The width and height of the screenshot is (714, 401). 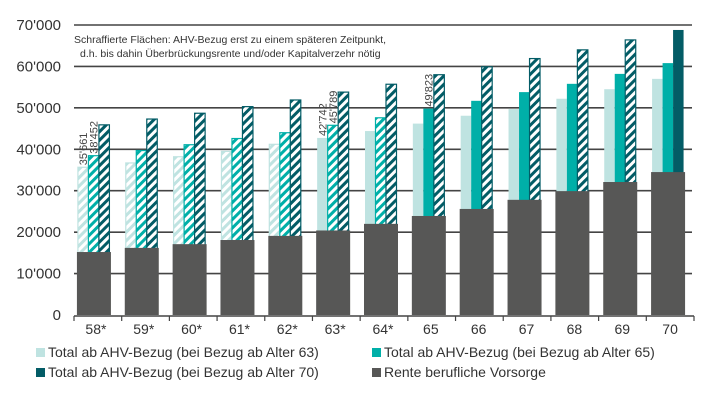 What do you see at coordinates (240, 329) in the screenshot?
I see `x-tick-label: 61*` at bounding box center [240, 329].